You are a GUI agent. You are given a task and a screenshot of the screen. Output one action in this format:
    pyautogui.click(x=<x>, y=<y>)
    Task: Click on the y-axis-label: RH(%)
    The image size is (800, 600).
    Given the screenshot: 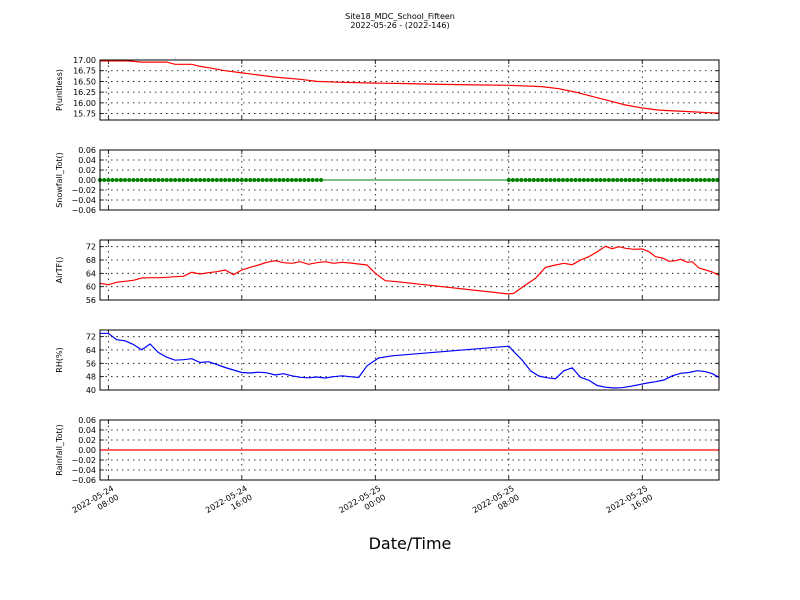 What is the action you would take?
    pyautogui.click(x=59, y=359)
    